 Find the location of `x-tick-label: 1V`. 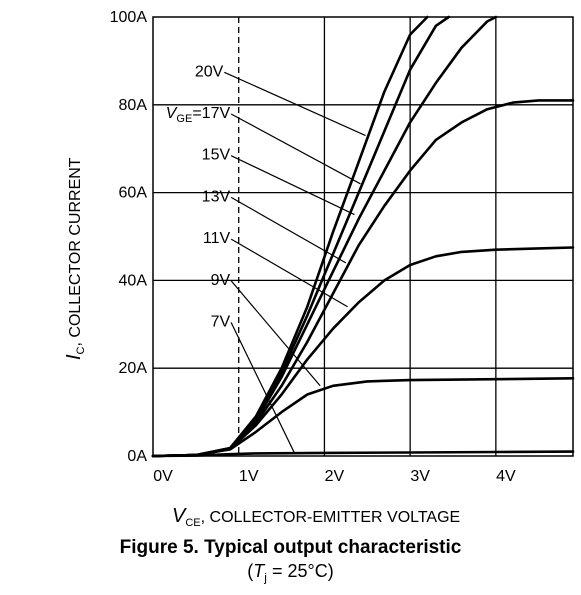

x-tick-label: 1V is located at coordinates (249, 476).